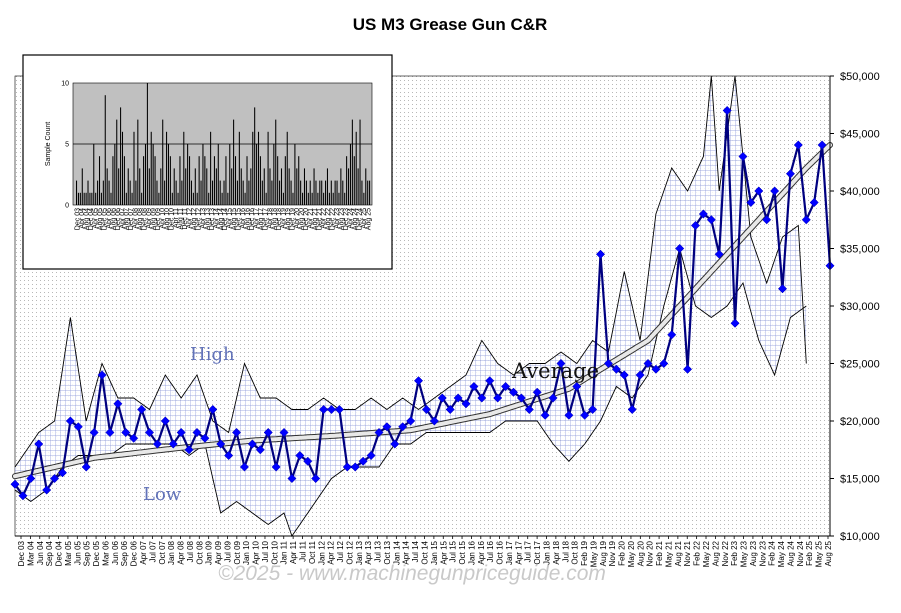  I want to click on x-tick-label: Aug 19, so click(603, 553).